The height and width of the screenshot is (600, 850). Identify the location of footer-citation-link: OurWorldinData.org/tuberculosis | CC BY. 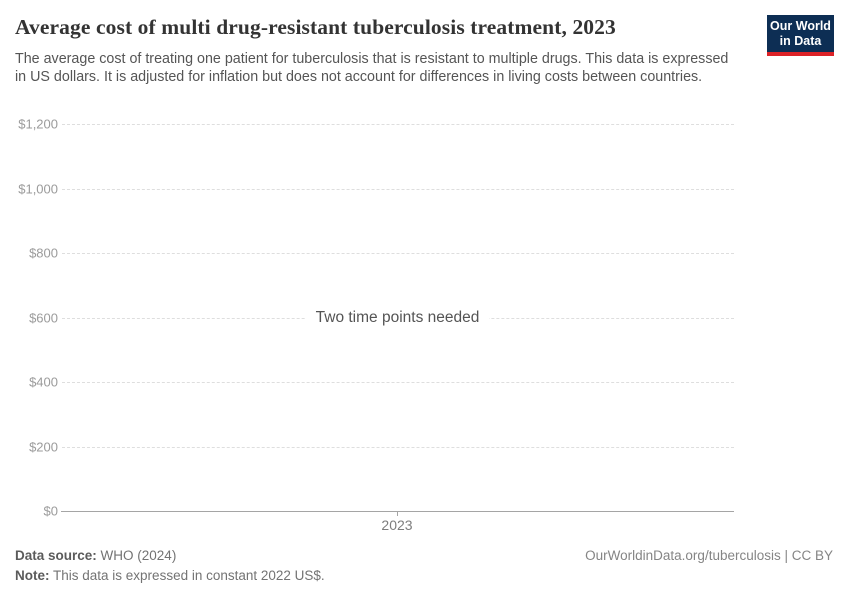
(709, 555).